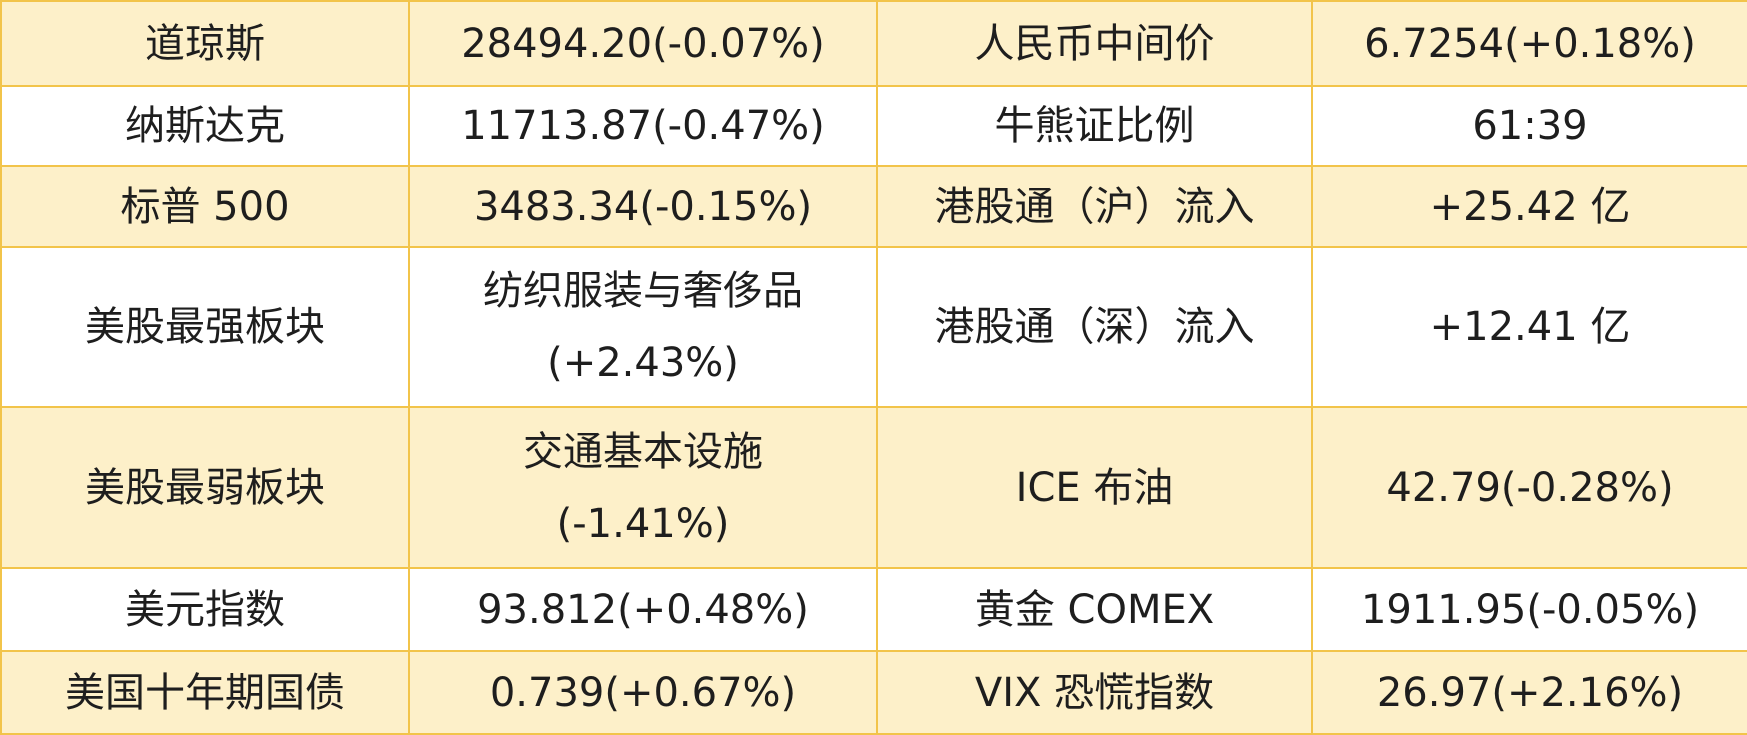 This screenshot has width=1747, height=735. What do you see at coordinates (1094, 692) in the screenshot?
I see `label-cell: VIX 恐慌指数` at bounding box center [1094, 692].